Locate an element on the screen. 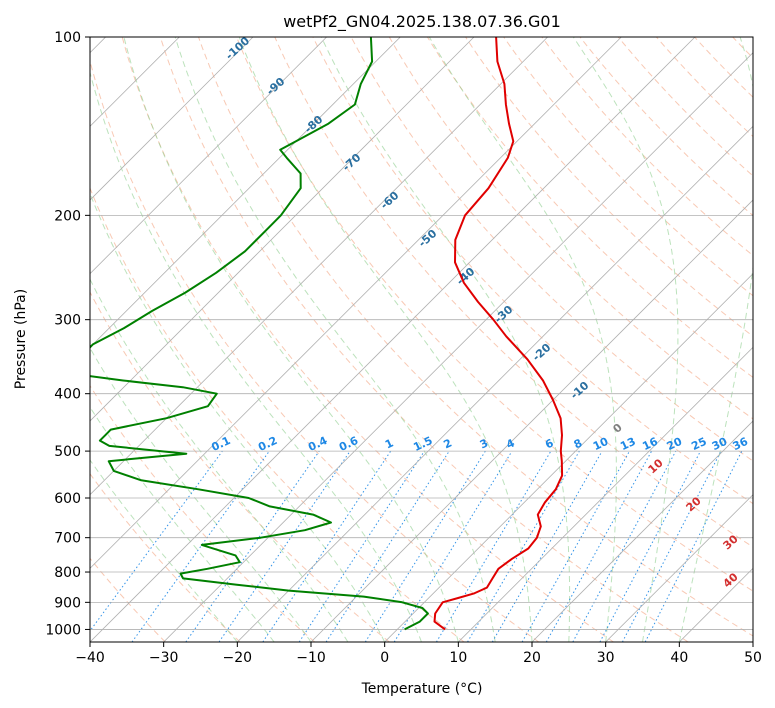 Image resolution: width=775 pixels, height=708 pixels. y-axis-title: Pressure (hPa) is located at coordinates (21, 339).